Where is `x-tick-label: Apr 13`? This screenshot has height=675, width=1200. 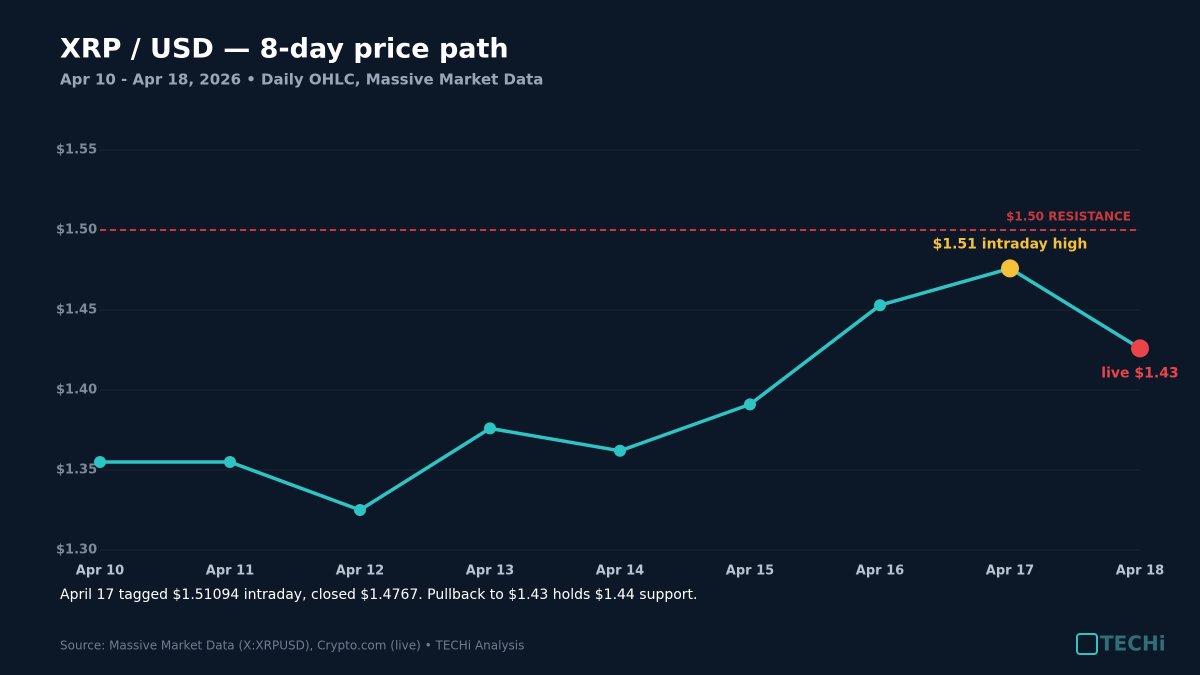
x-tick-label: Apr 13 is located at coordinates (490, 571).